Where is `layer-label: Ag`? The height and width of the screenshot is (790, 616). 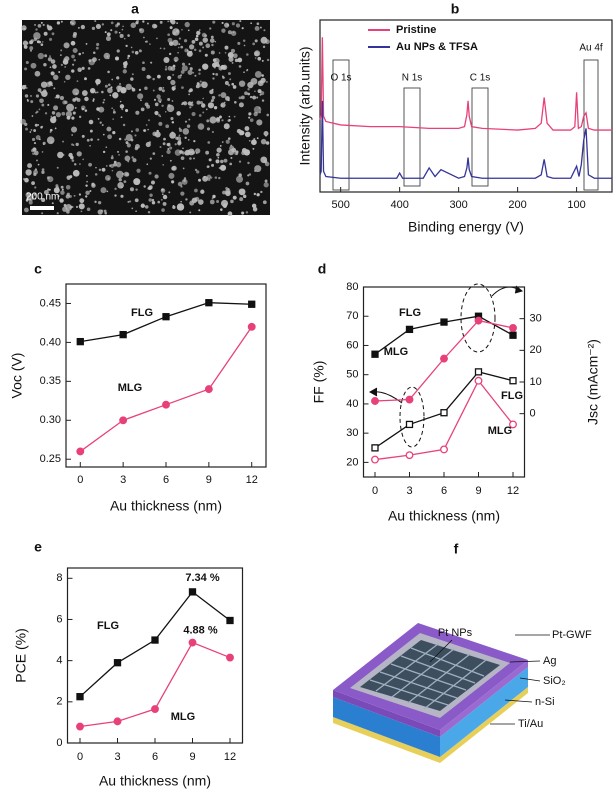 layer-label: Ag is located at coordinates (549, 661).